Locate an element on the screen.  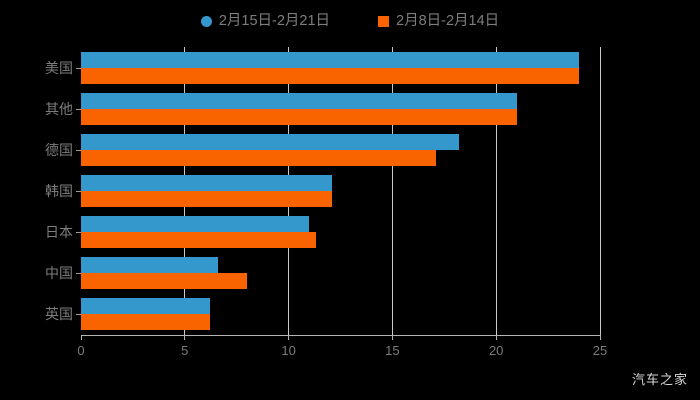
x-tick-label: 25 is located at coordinates (600, 350).